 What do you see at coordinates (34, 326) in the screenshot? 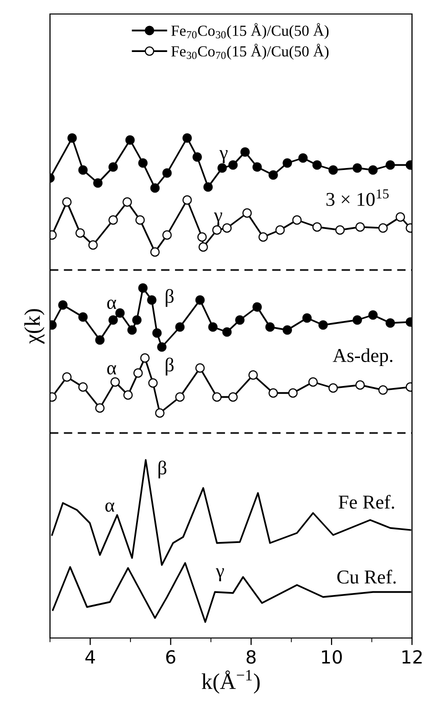
I see `y-axis-title: χ(k)` at bounding box center [34, 326].